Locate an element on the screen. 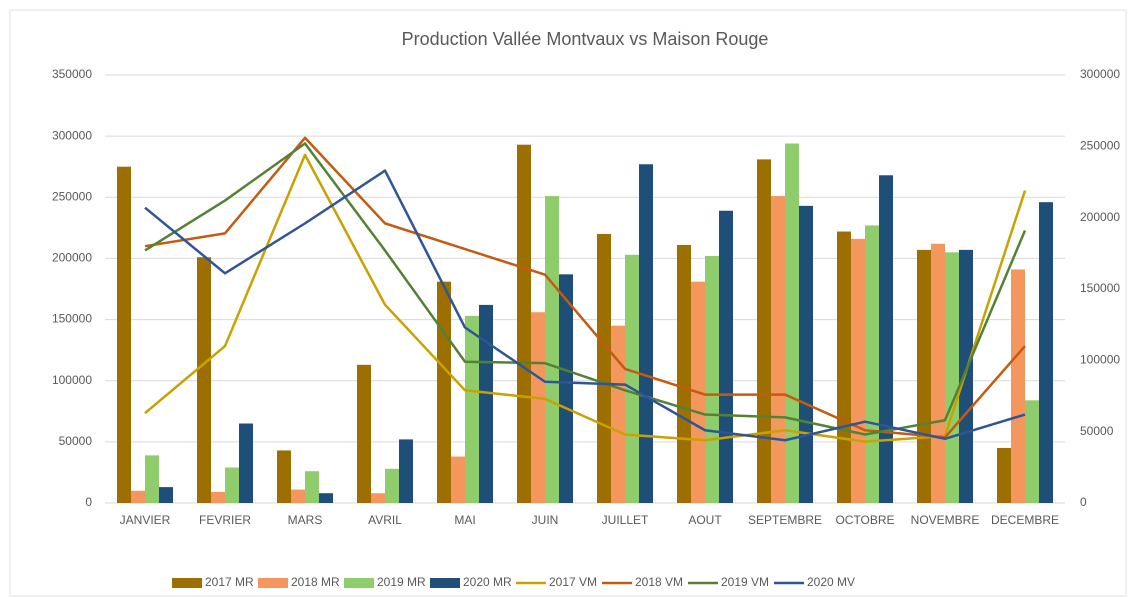 The height and width of the screenshot is (598, 1137). y2-tick-label: 300000 is located at coordinates (1100, 74).